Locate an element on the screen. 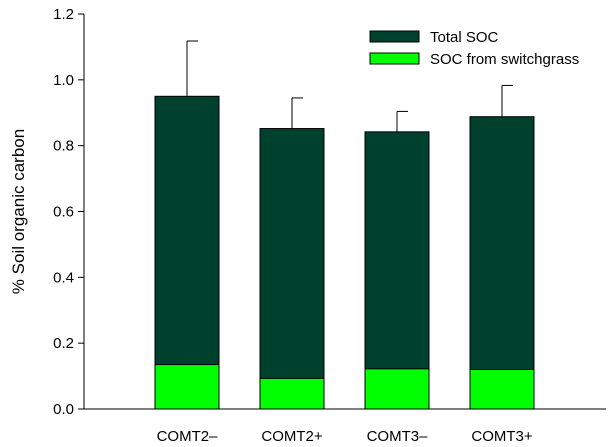 The height and width of the screenshot is (447, 608). y-ticks: 0.0 0.2 0.4 0.6 0.8 1.0 1.2 is located at coordinates (68, 212).